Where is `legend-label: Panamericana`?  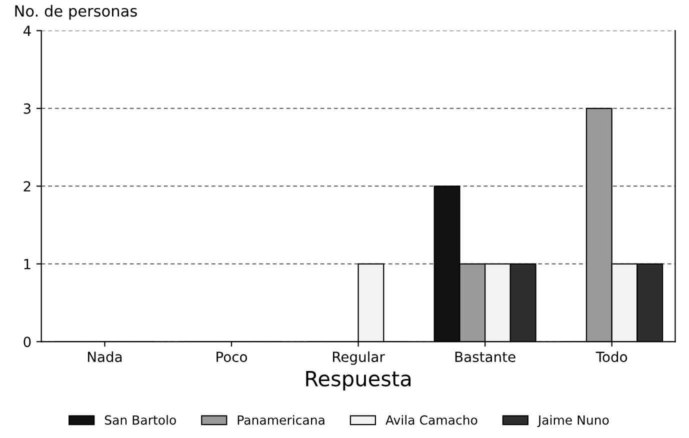 legend-label: Panamericana is located at coordinates (281, 420).